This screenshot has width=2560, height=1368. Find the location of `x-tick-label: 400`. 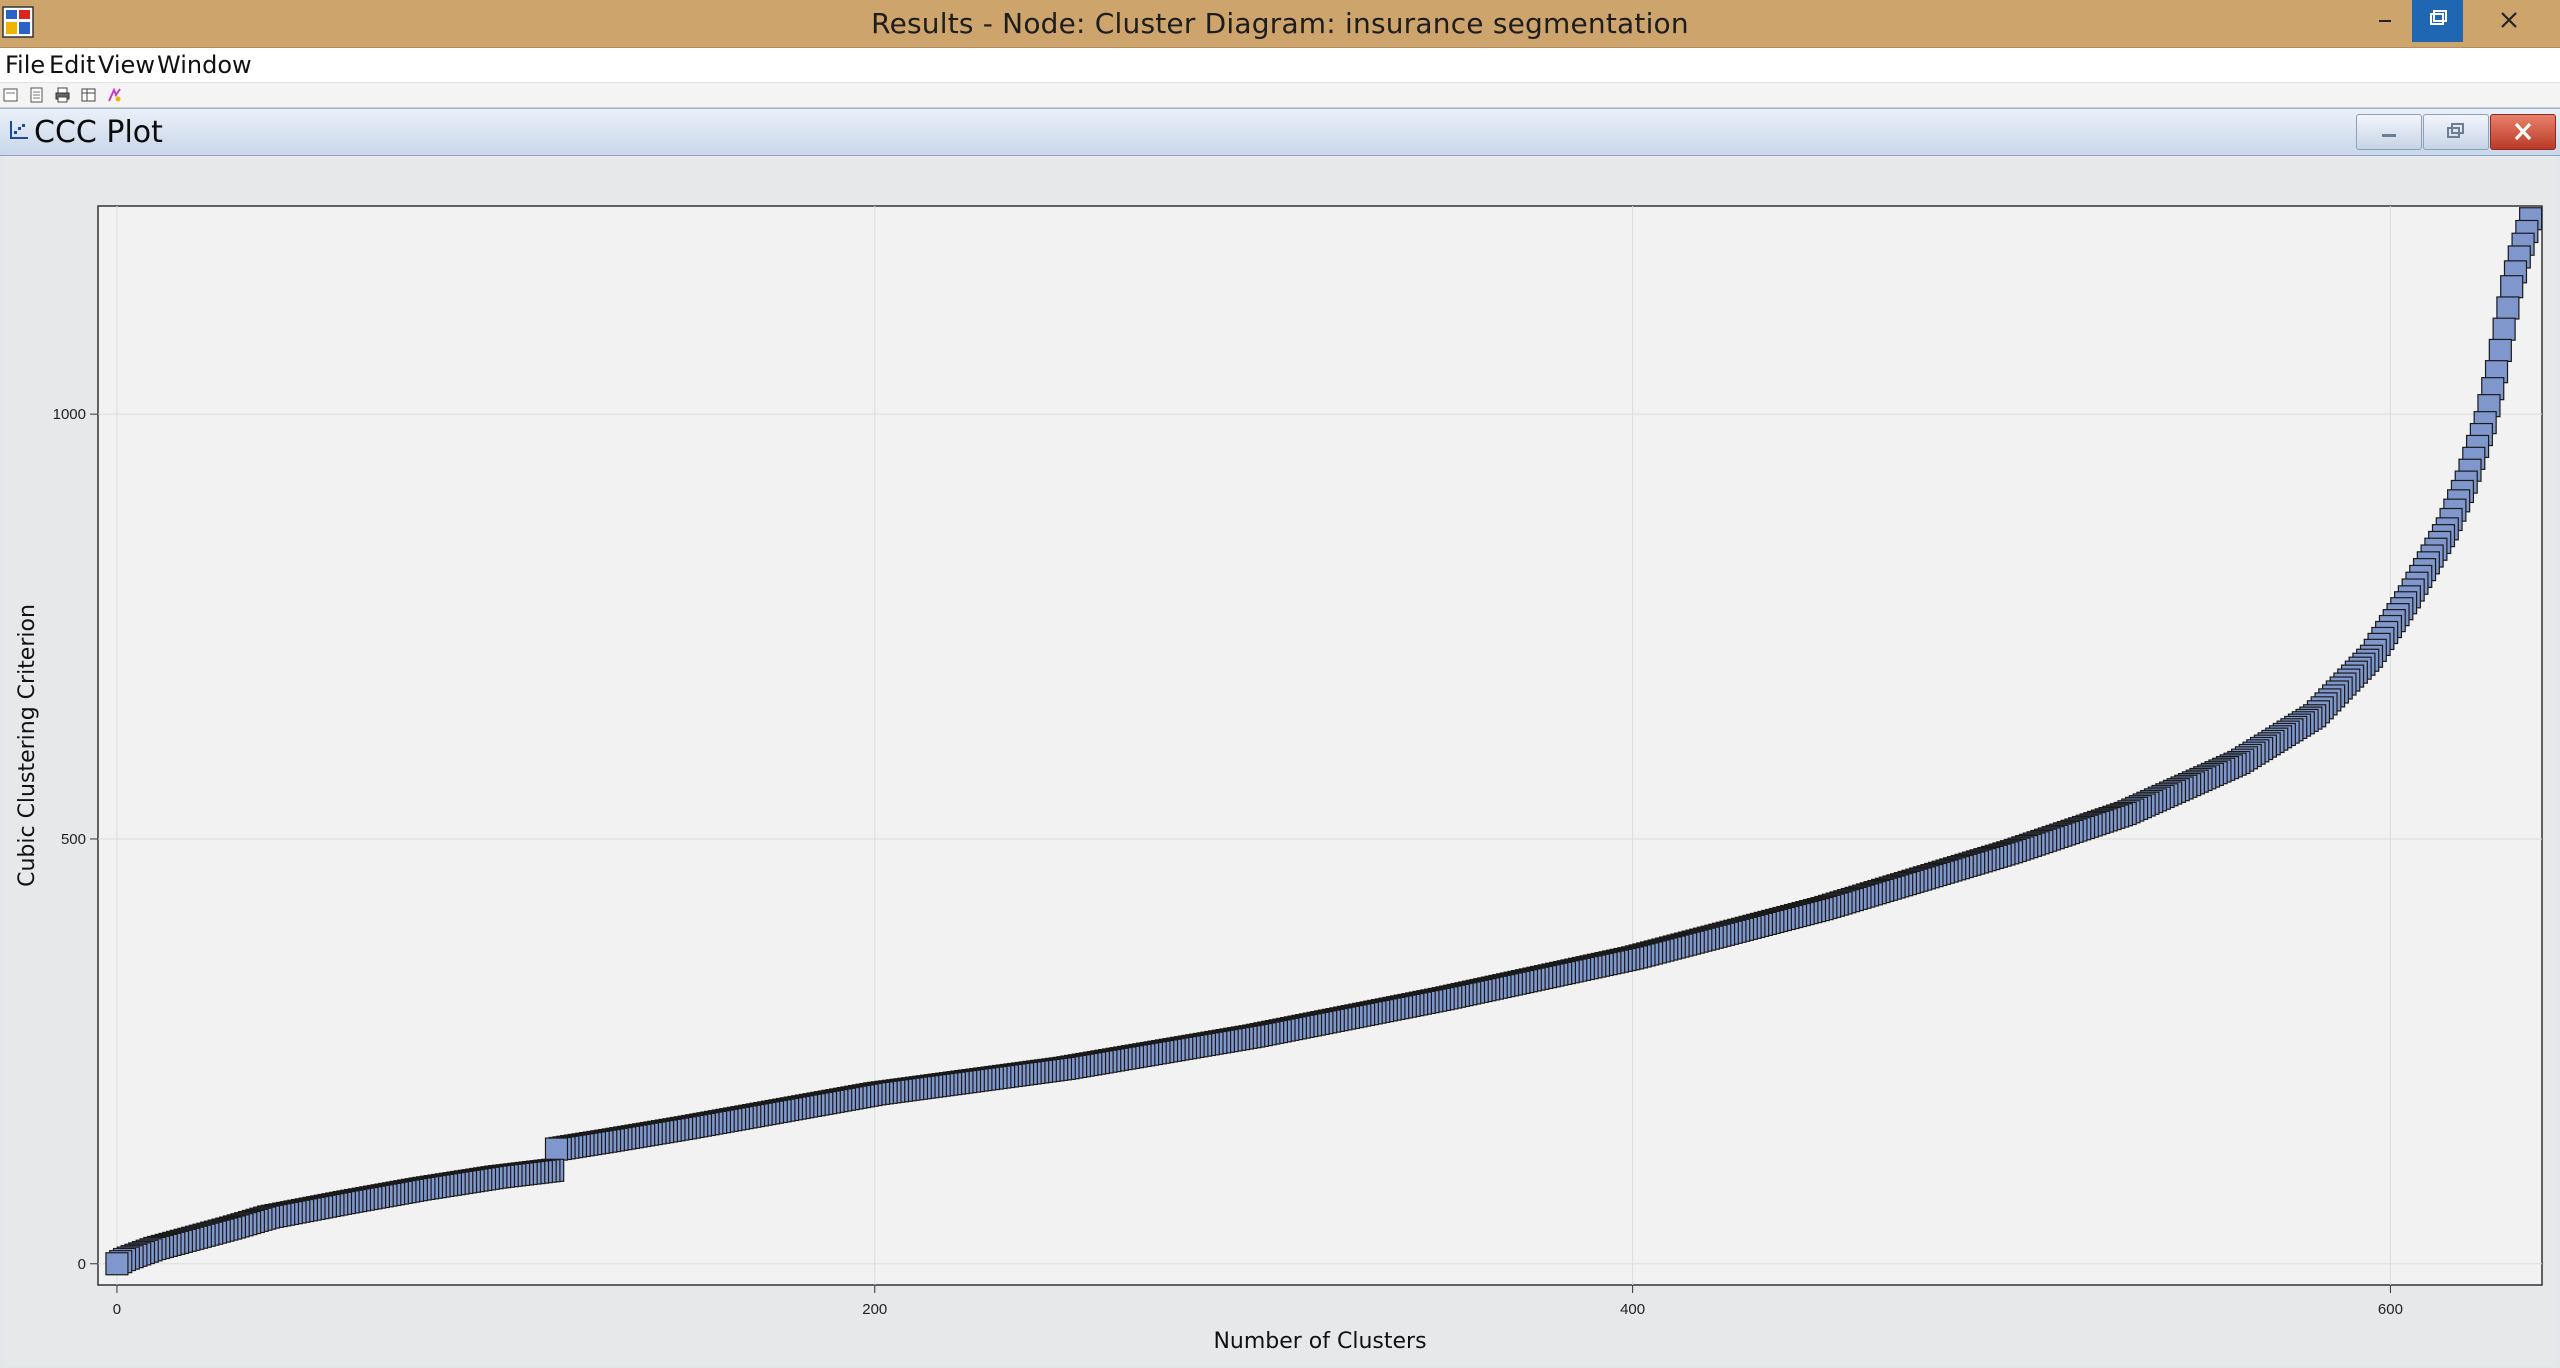

x-tick-label: 400 is located at coordinates (1632, 1309).